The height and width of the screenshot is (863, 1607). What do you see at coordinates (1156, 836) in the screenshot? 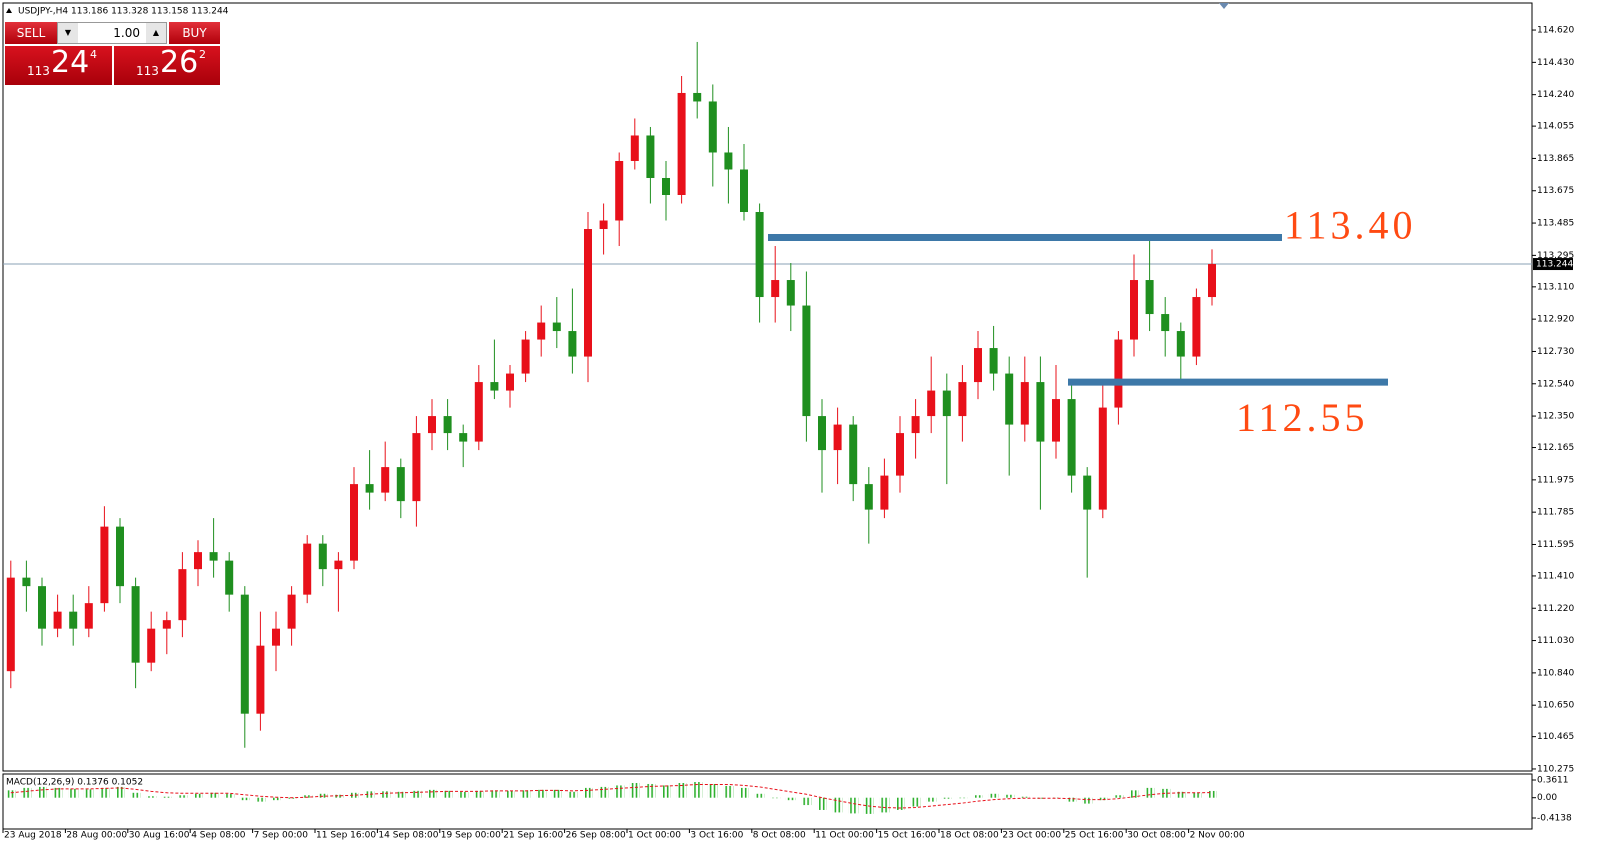
I see `x-tick-label: 30 Oct 08:00` at bounding box center [1156, 836].